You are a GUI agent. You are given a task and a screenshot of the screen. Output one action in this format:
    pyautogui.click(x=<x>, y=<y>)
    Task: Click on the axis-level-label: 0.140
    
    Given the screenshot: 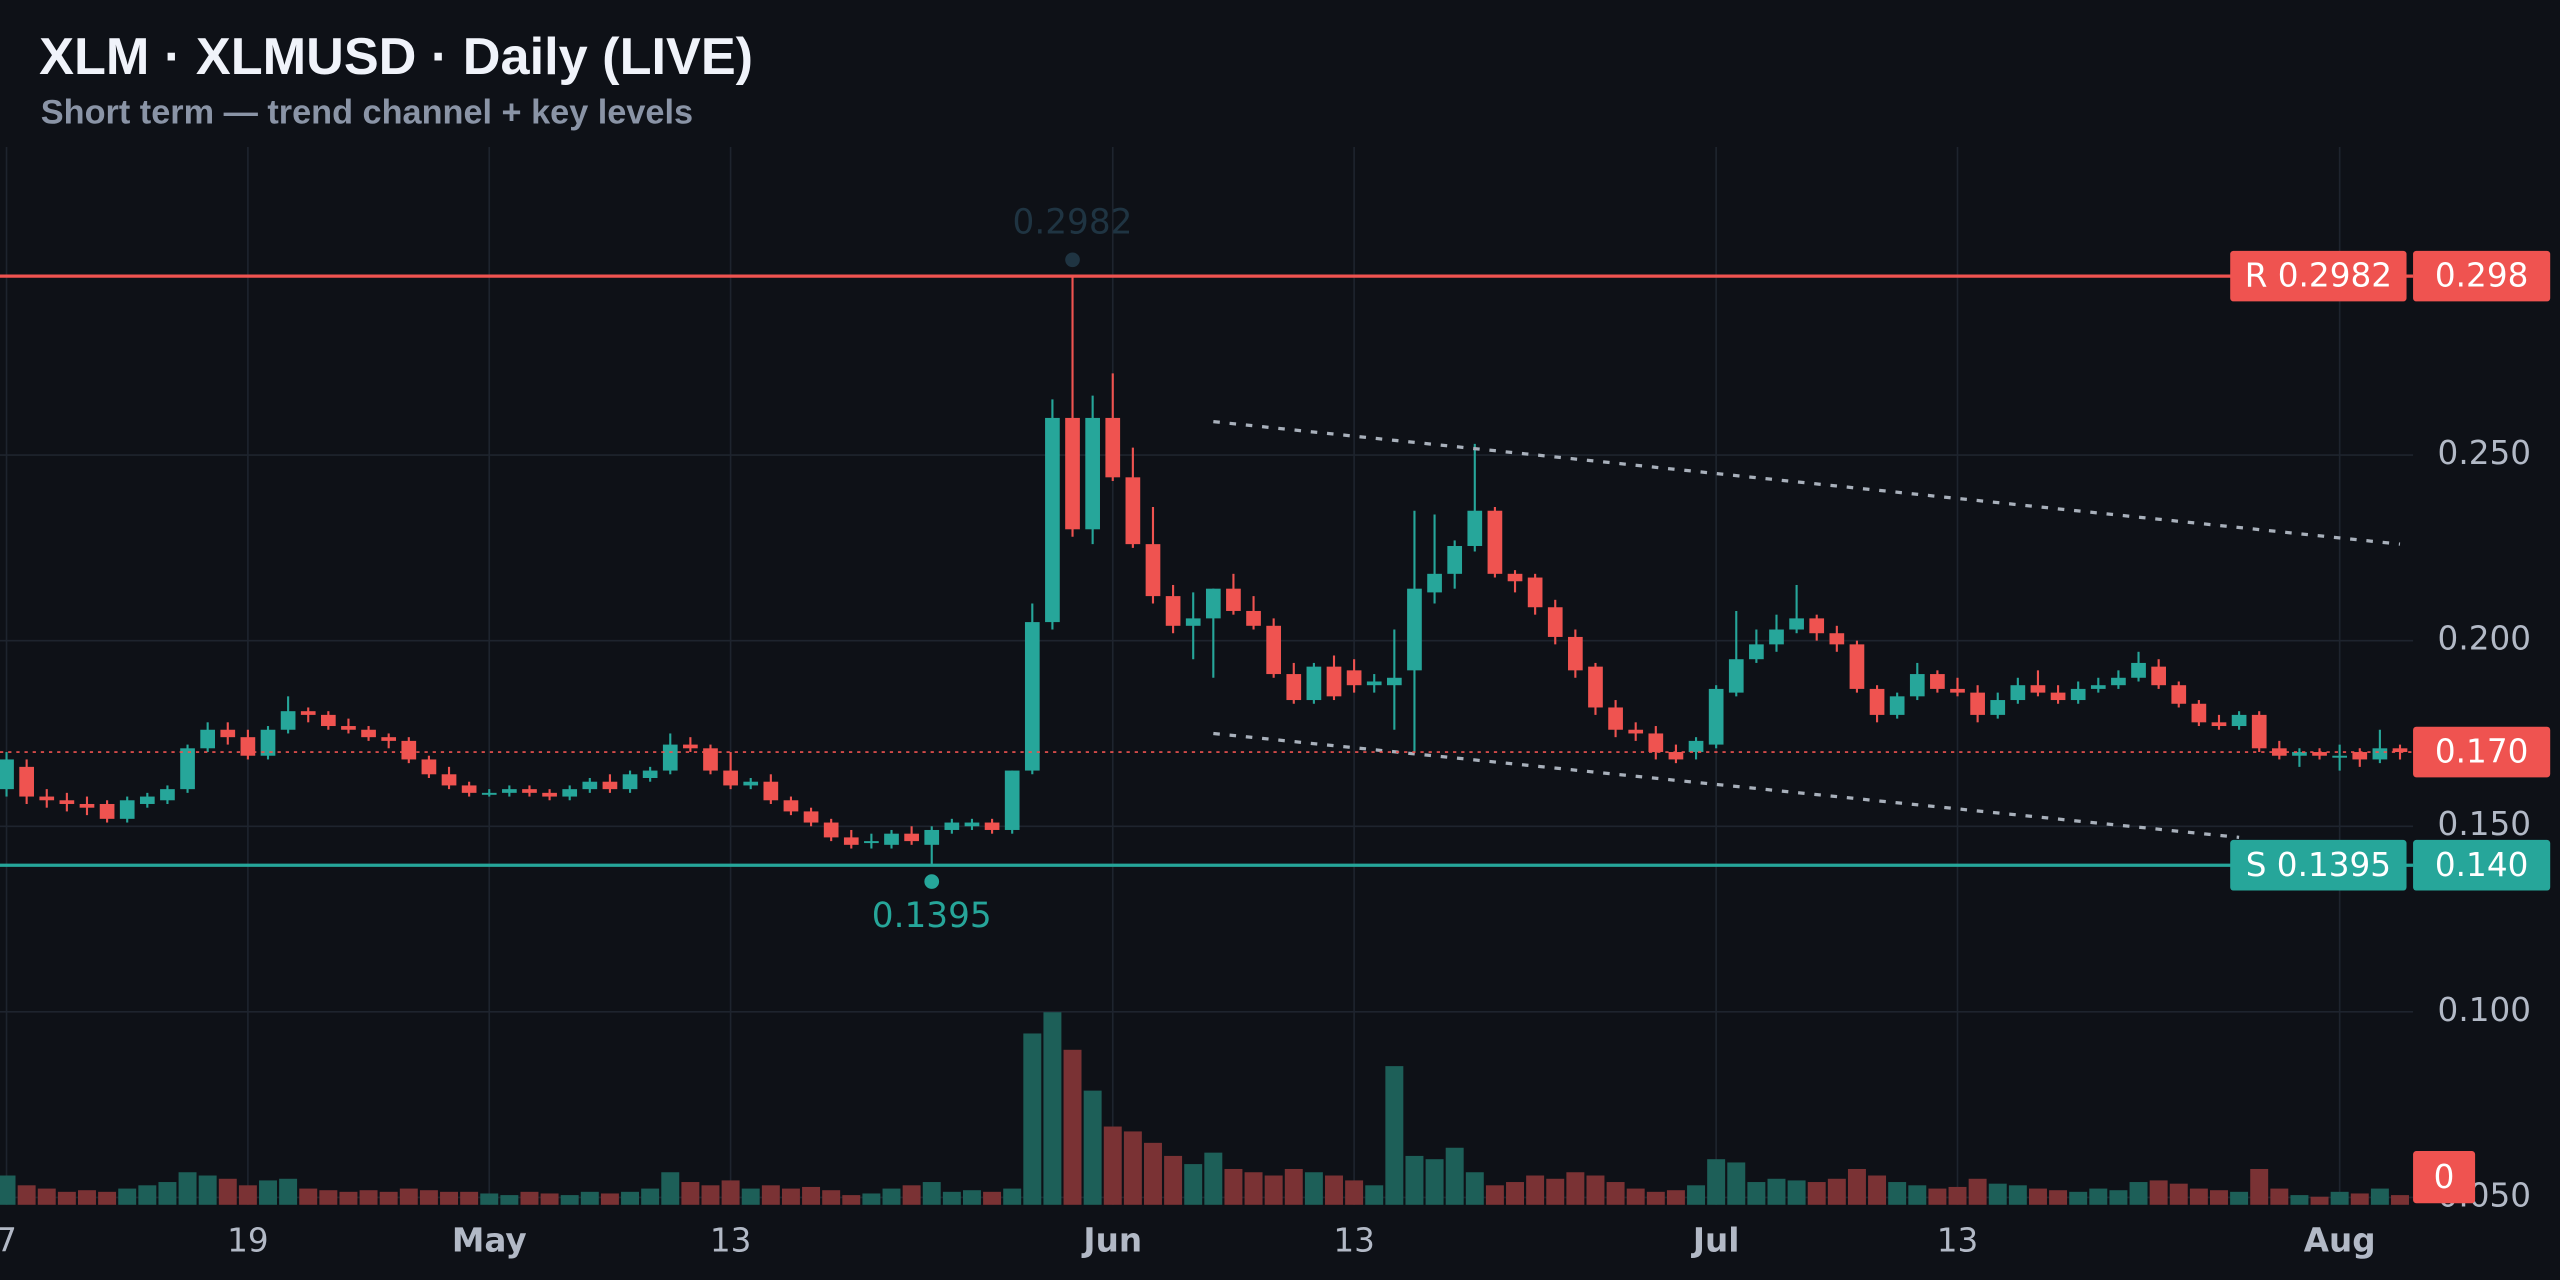 What is the action you would take?
    pyautogui.click(x=2481, y=865)
    